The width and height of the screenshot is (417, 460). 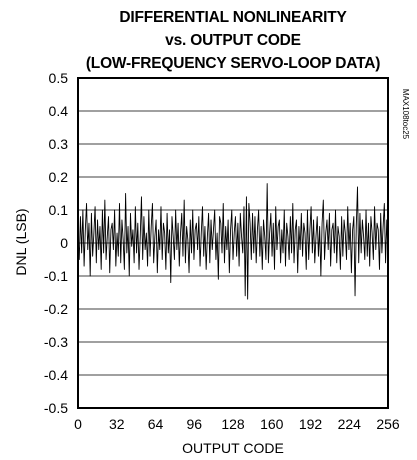 I want to click on x-tick-label: 224, so click(x=350, y=424).